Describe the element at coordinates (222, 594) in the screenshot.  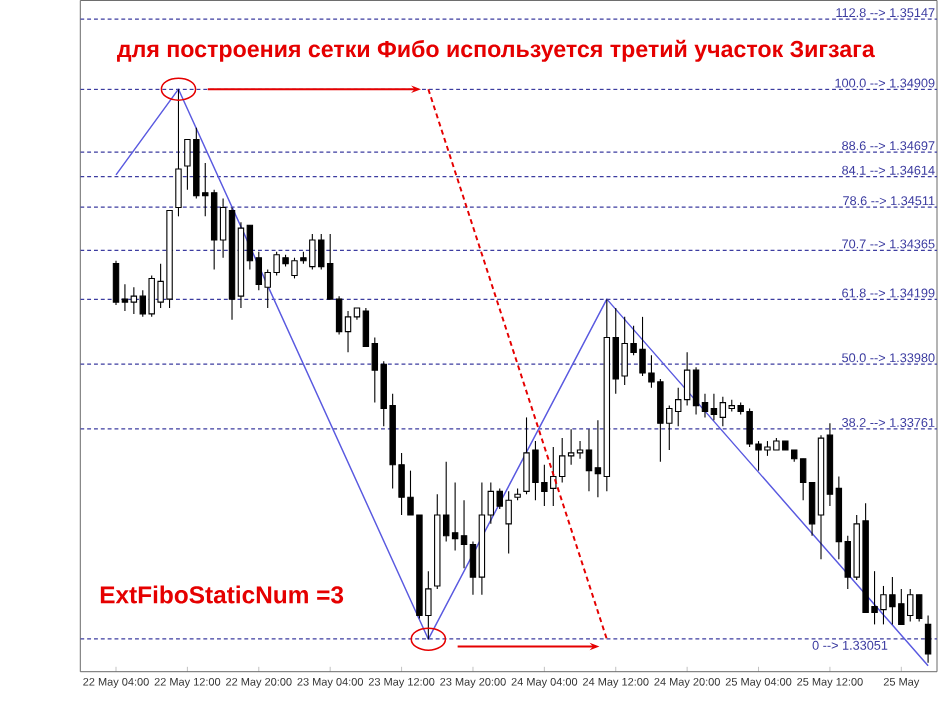
I see `annotation: ExtFiboStaticNum =3` at that location.